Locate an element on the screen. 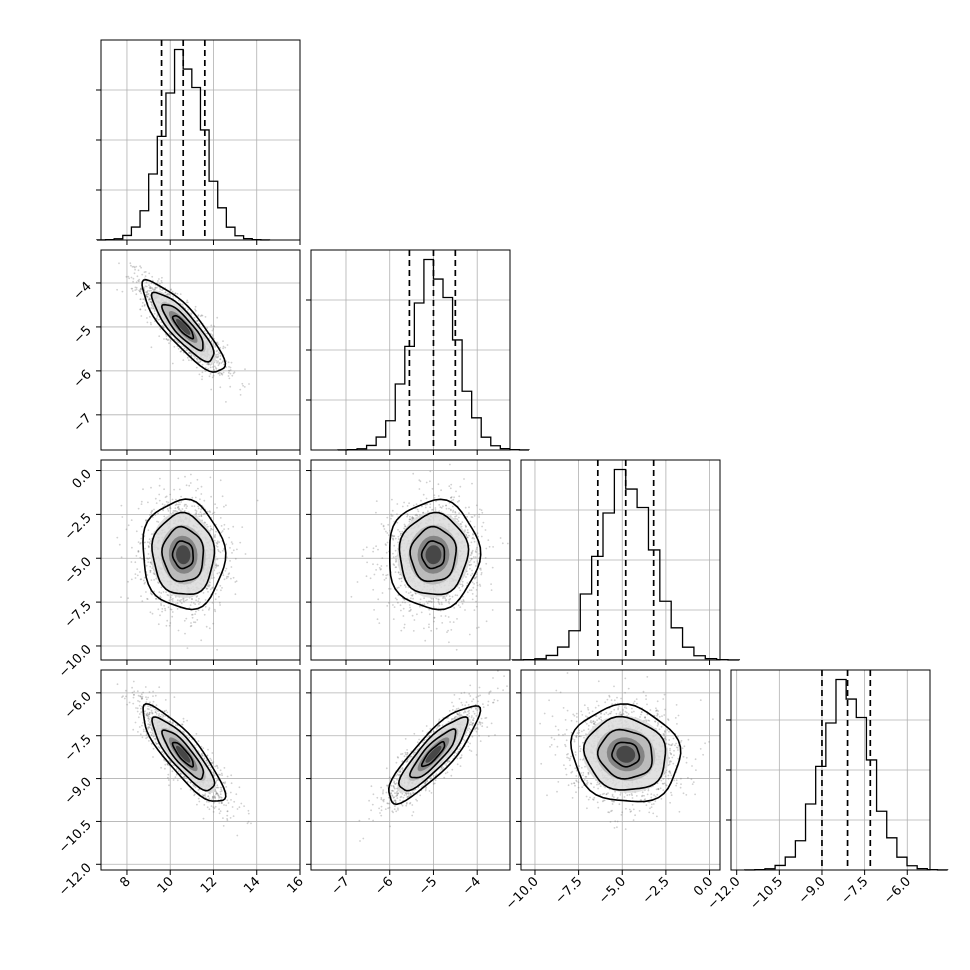 The height and width of the screenshot is (970, 970). panel-frame is located at coordinates (200, 350).